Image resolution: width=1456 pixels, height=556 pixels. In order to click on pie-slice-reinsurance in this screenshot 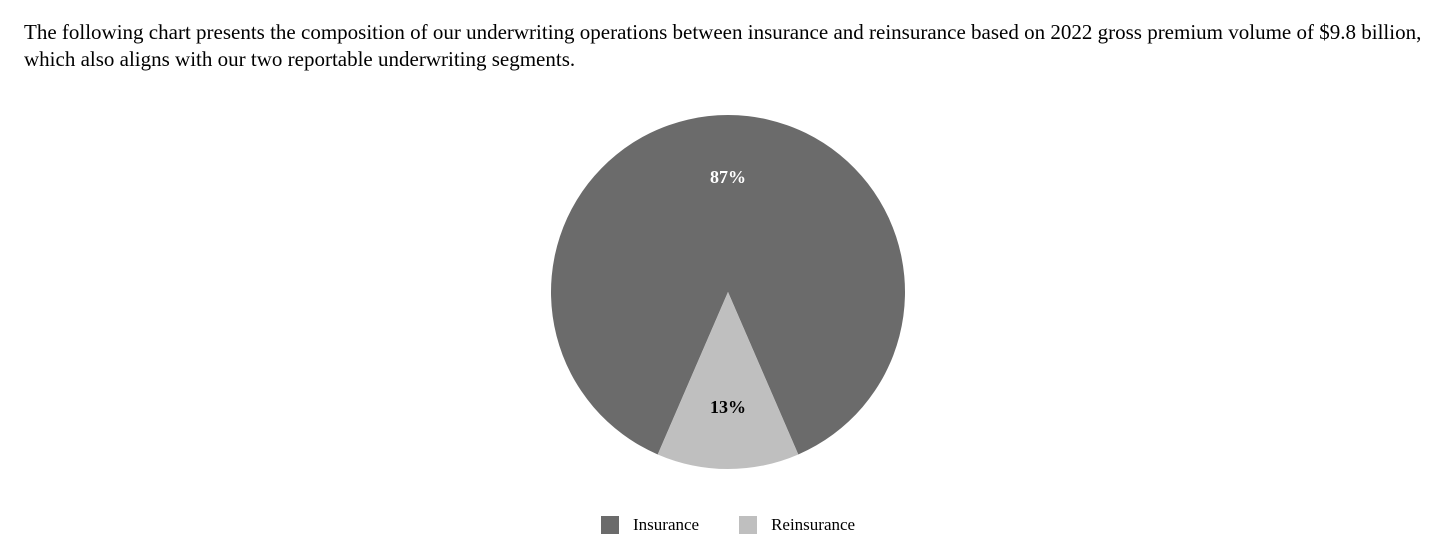, I will do `click(728, 380)`.